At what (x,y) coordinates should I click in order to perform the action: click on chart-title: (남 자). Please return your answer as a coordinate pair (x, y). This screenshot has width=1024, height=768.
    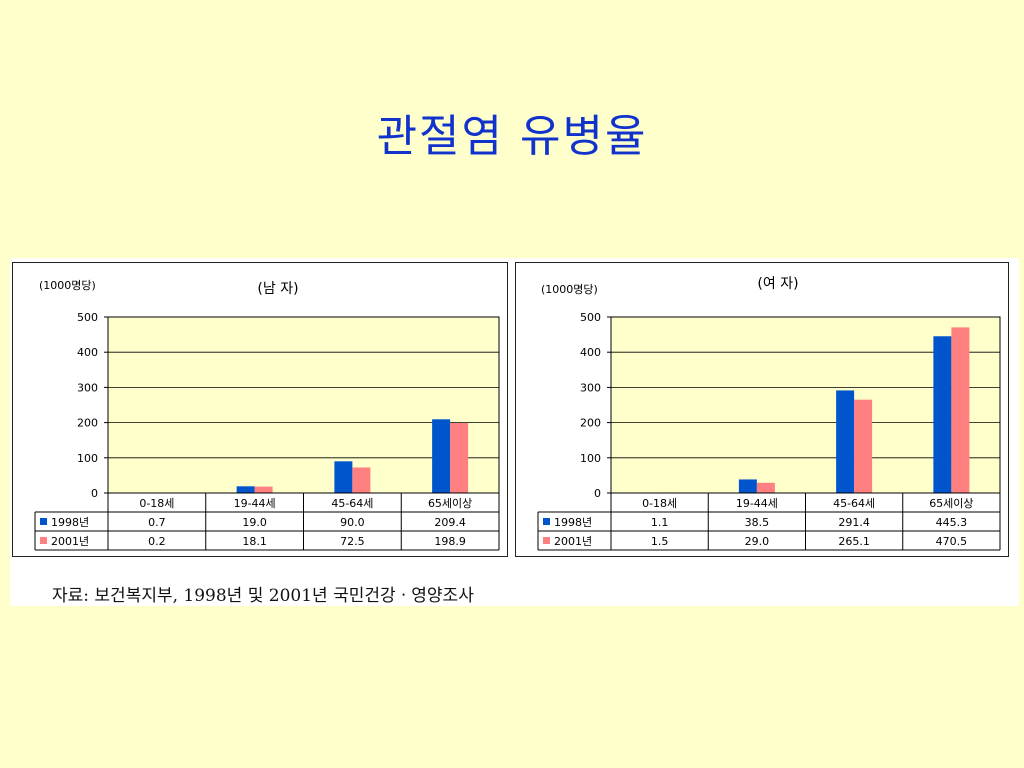
    Looking at the image, I should click on (277, 289).